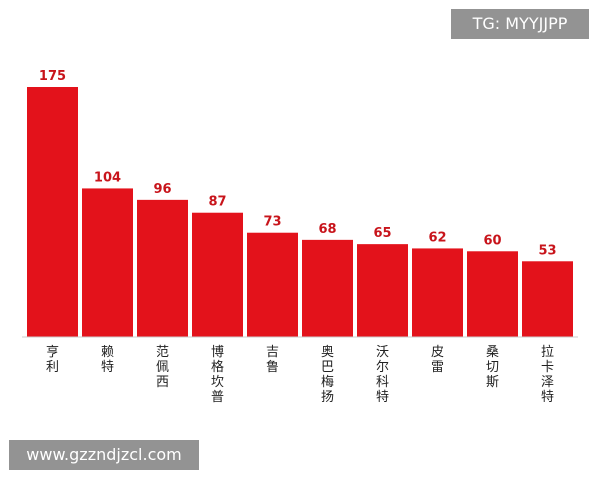 Image resolution: width=600 pixels, height=480 pixels. Describe the element at coordinates (162, 367) in the screenshot. I see `category-label-3: 范佩西` at that location.